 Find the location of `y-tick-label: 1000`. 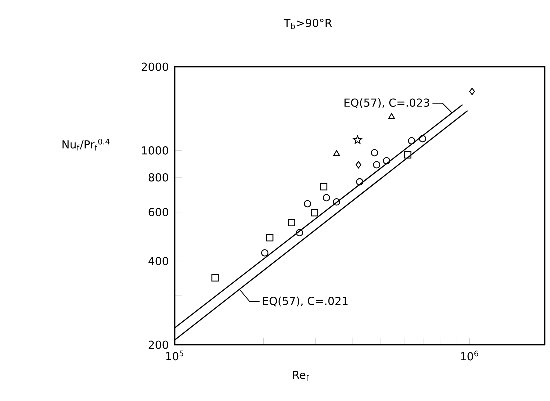

y-tick-label: 1000 is located at coordinates (155, 150).